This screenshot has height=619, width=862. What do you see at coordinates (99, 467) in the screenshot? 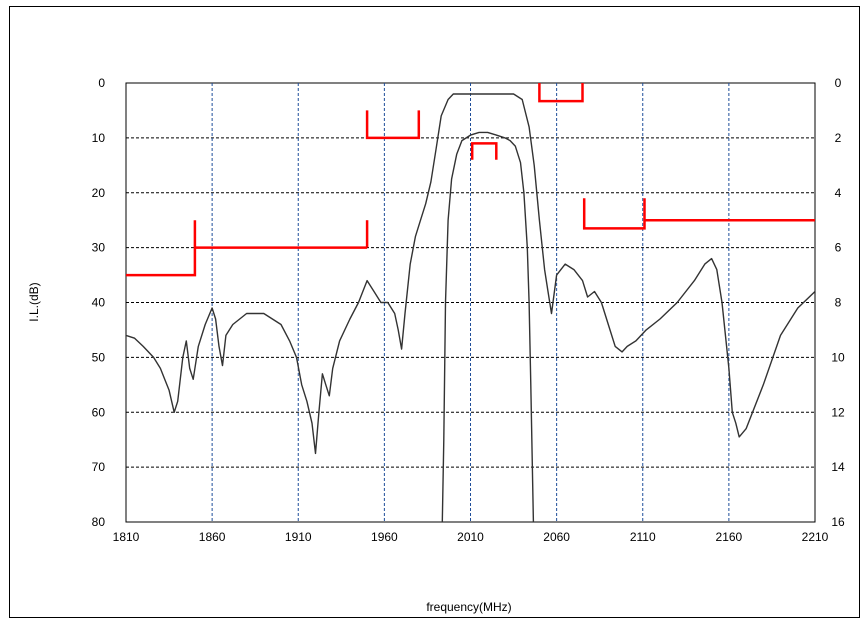
I see `y-tick-label: 70` at bounding box center [99, 467].